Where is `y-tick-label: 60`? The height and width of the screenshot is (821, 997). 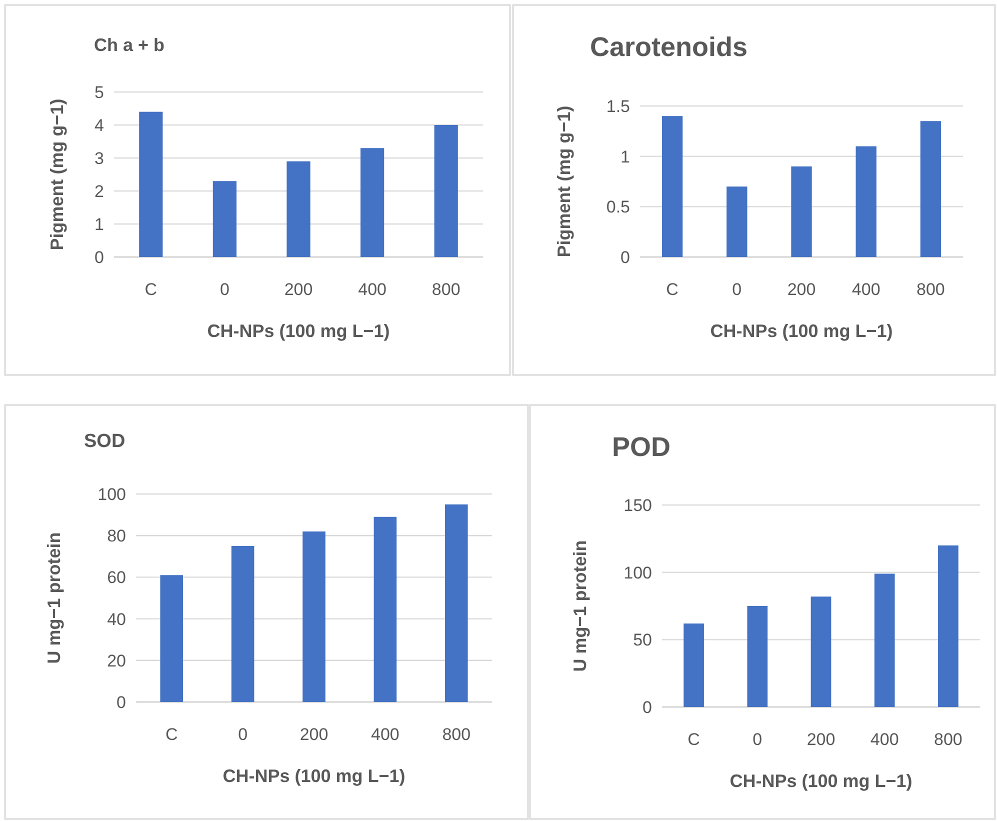
y-tick-label: 60 is located at coordinates (116, 578).